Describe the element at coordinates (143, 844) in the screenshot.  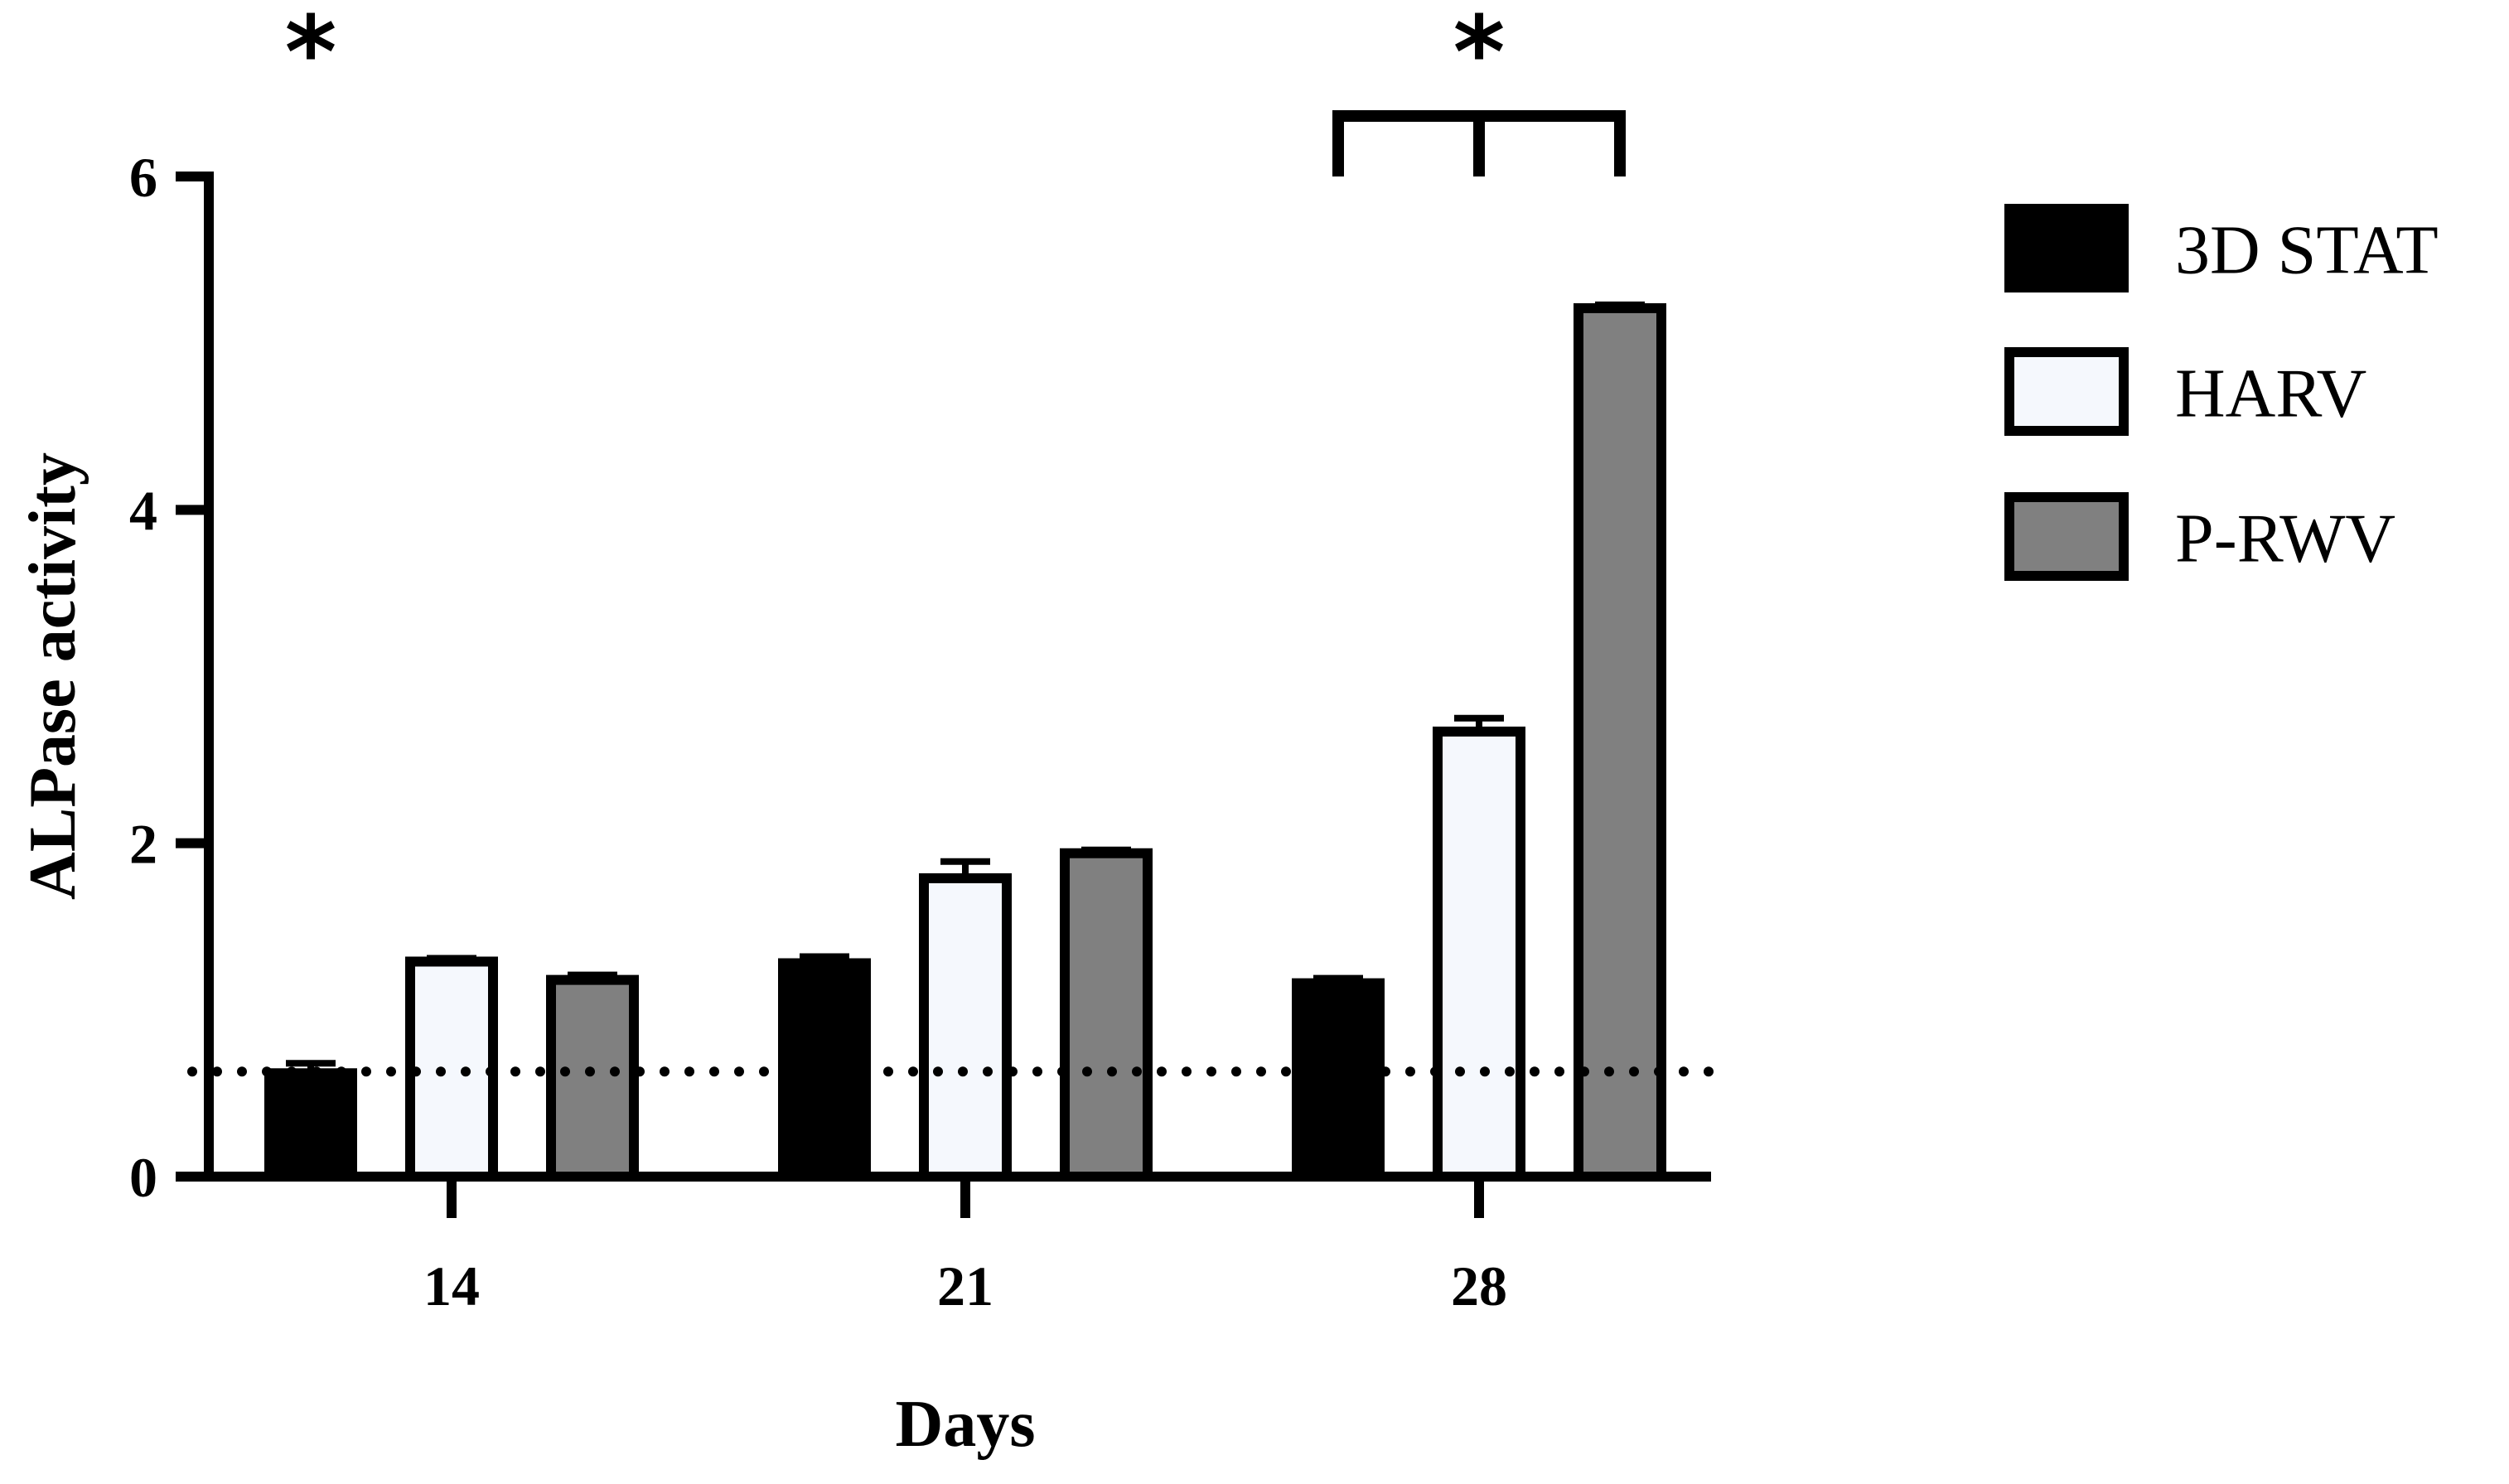
I see `y-tick-label-2: 2` at that location.